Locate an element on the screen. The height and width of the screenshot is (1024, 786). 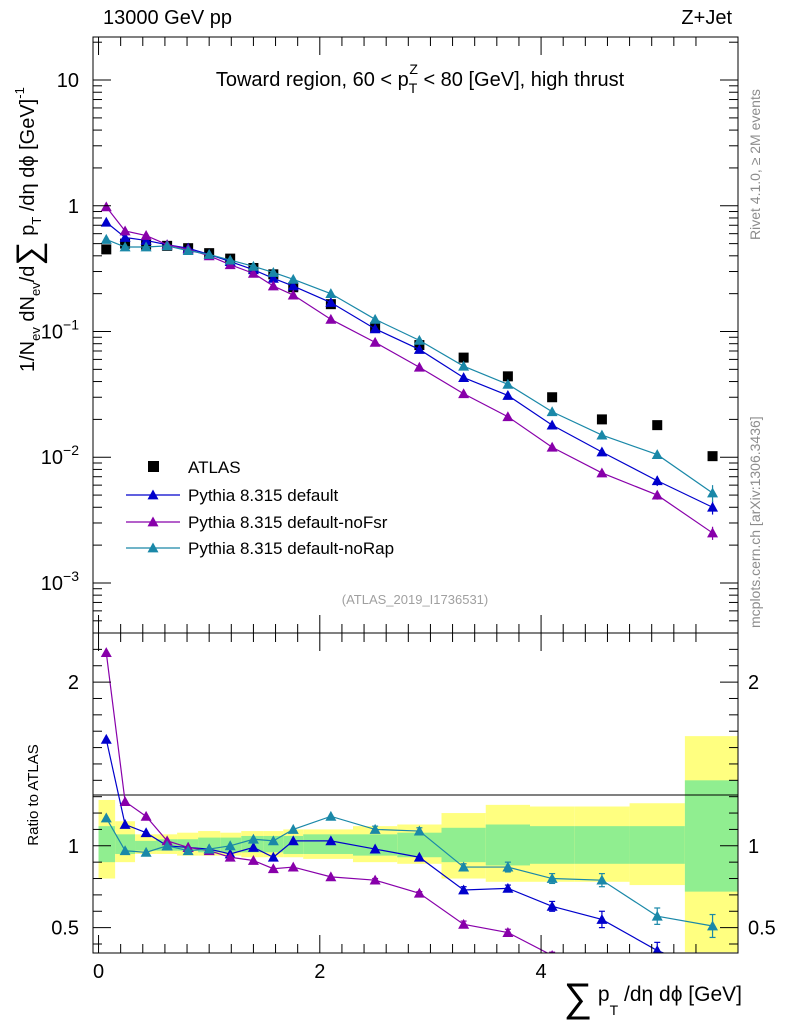
x-axis-label: ∑ pT /dη dϕ [GeV] is located at coordinates (653, 998).